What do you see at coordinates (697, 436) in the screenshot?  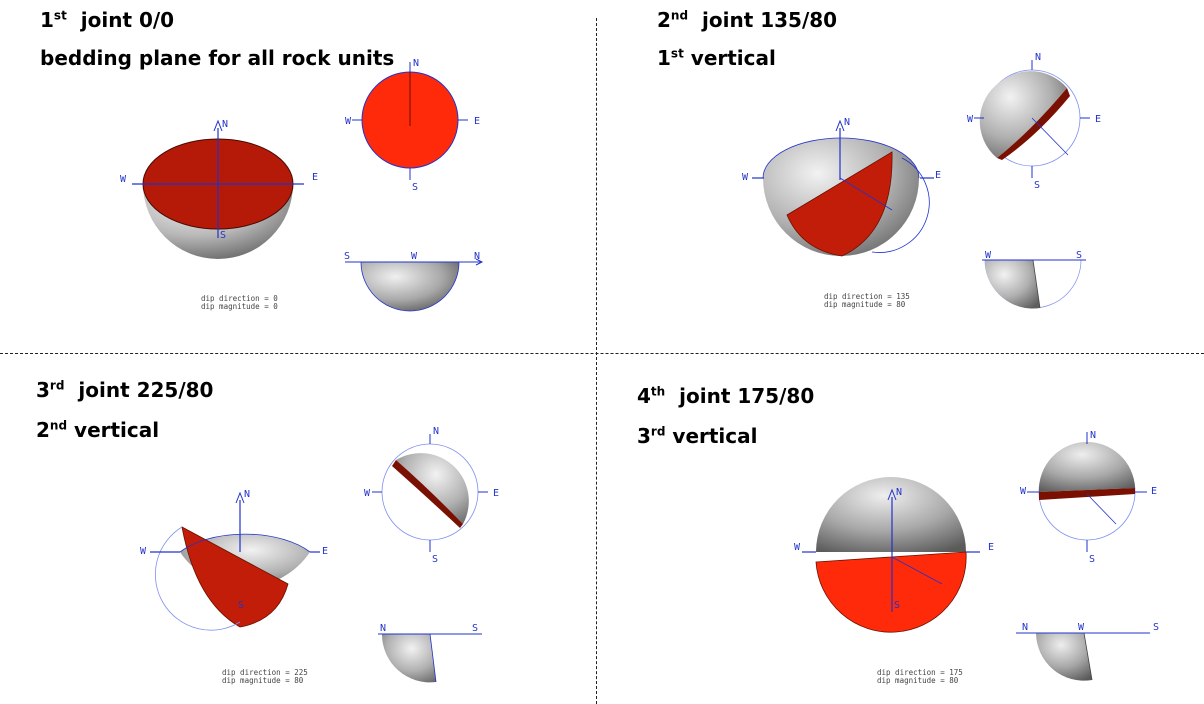 I see `panel-subtitle: 3rd vertical` at bounding box center [697, 436].